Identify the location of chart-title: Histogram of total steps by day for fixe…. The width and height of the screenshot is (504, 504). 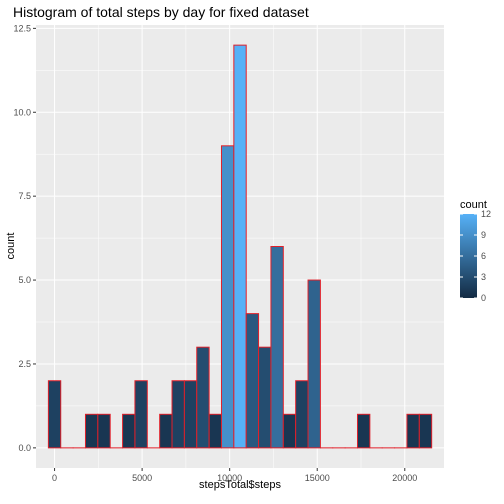
(161, 12).